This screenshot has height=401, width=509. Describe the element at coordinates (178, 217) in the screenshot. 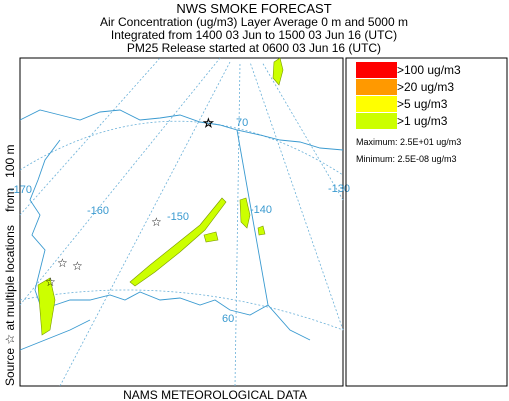

I see `longitude-label: -150` at that location.